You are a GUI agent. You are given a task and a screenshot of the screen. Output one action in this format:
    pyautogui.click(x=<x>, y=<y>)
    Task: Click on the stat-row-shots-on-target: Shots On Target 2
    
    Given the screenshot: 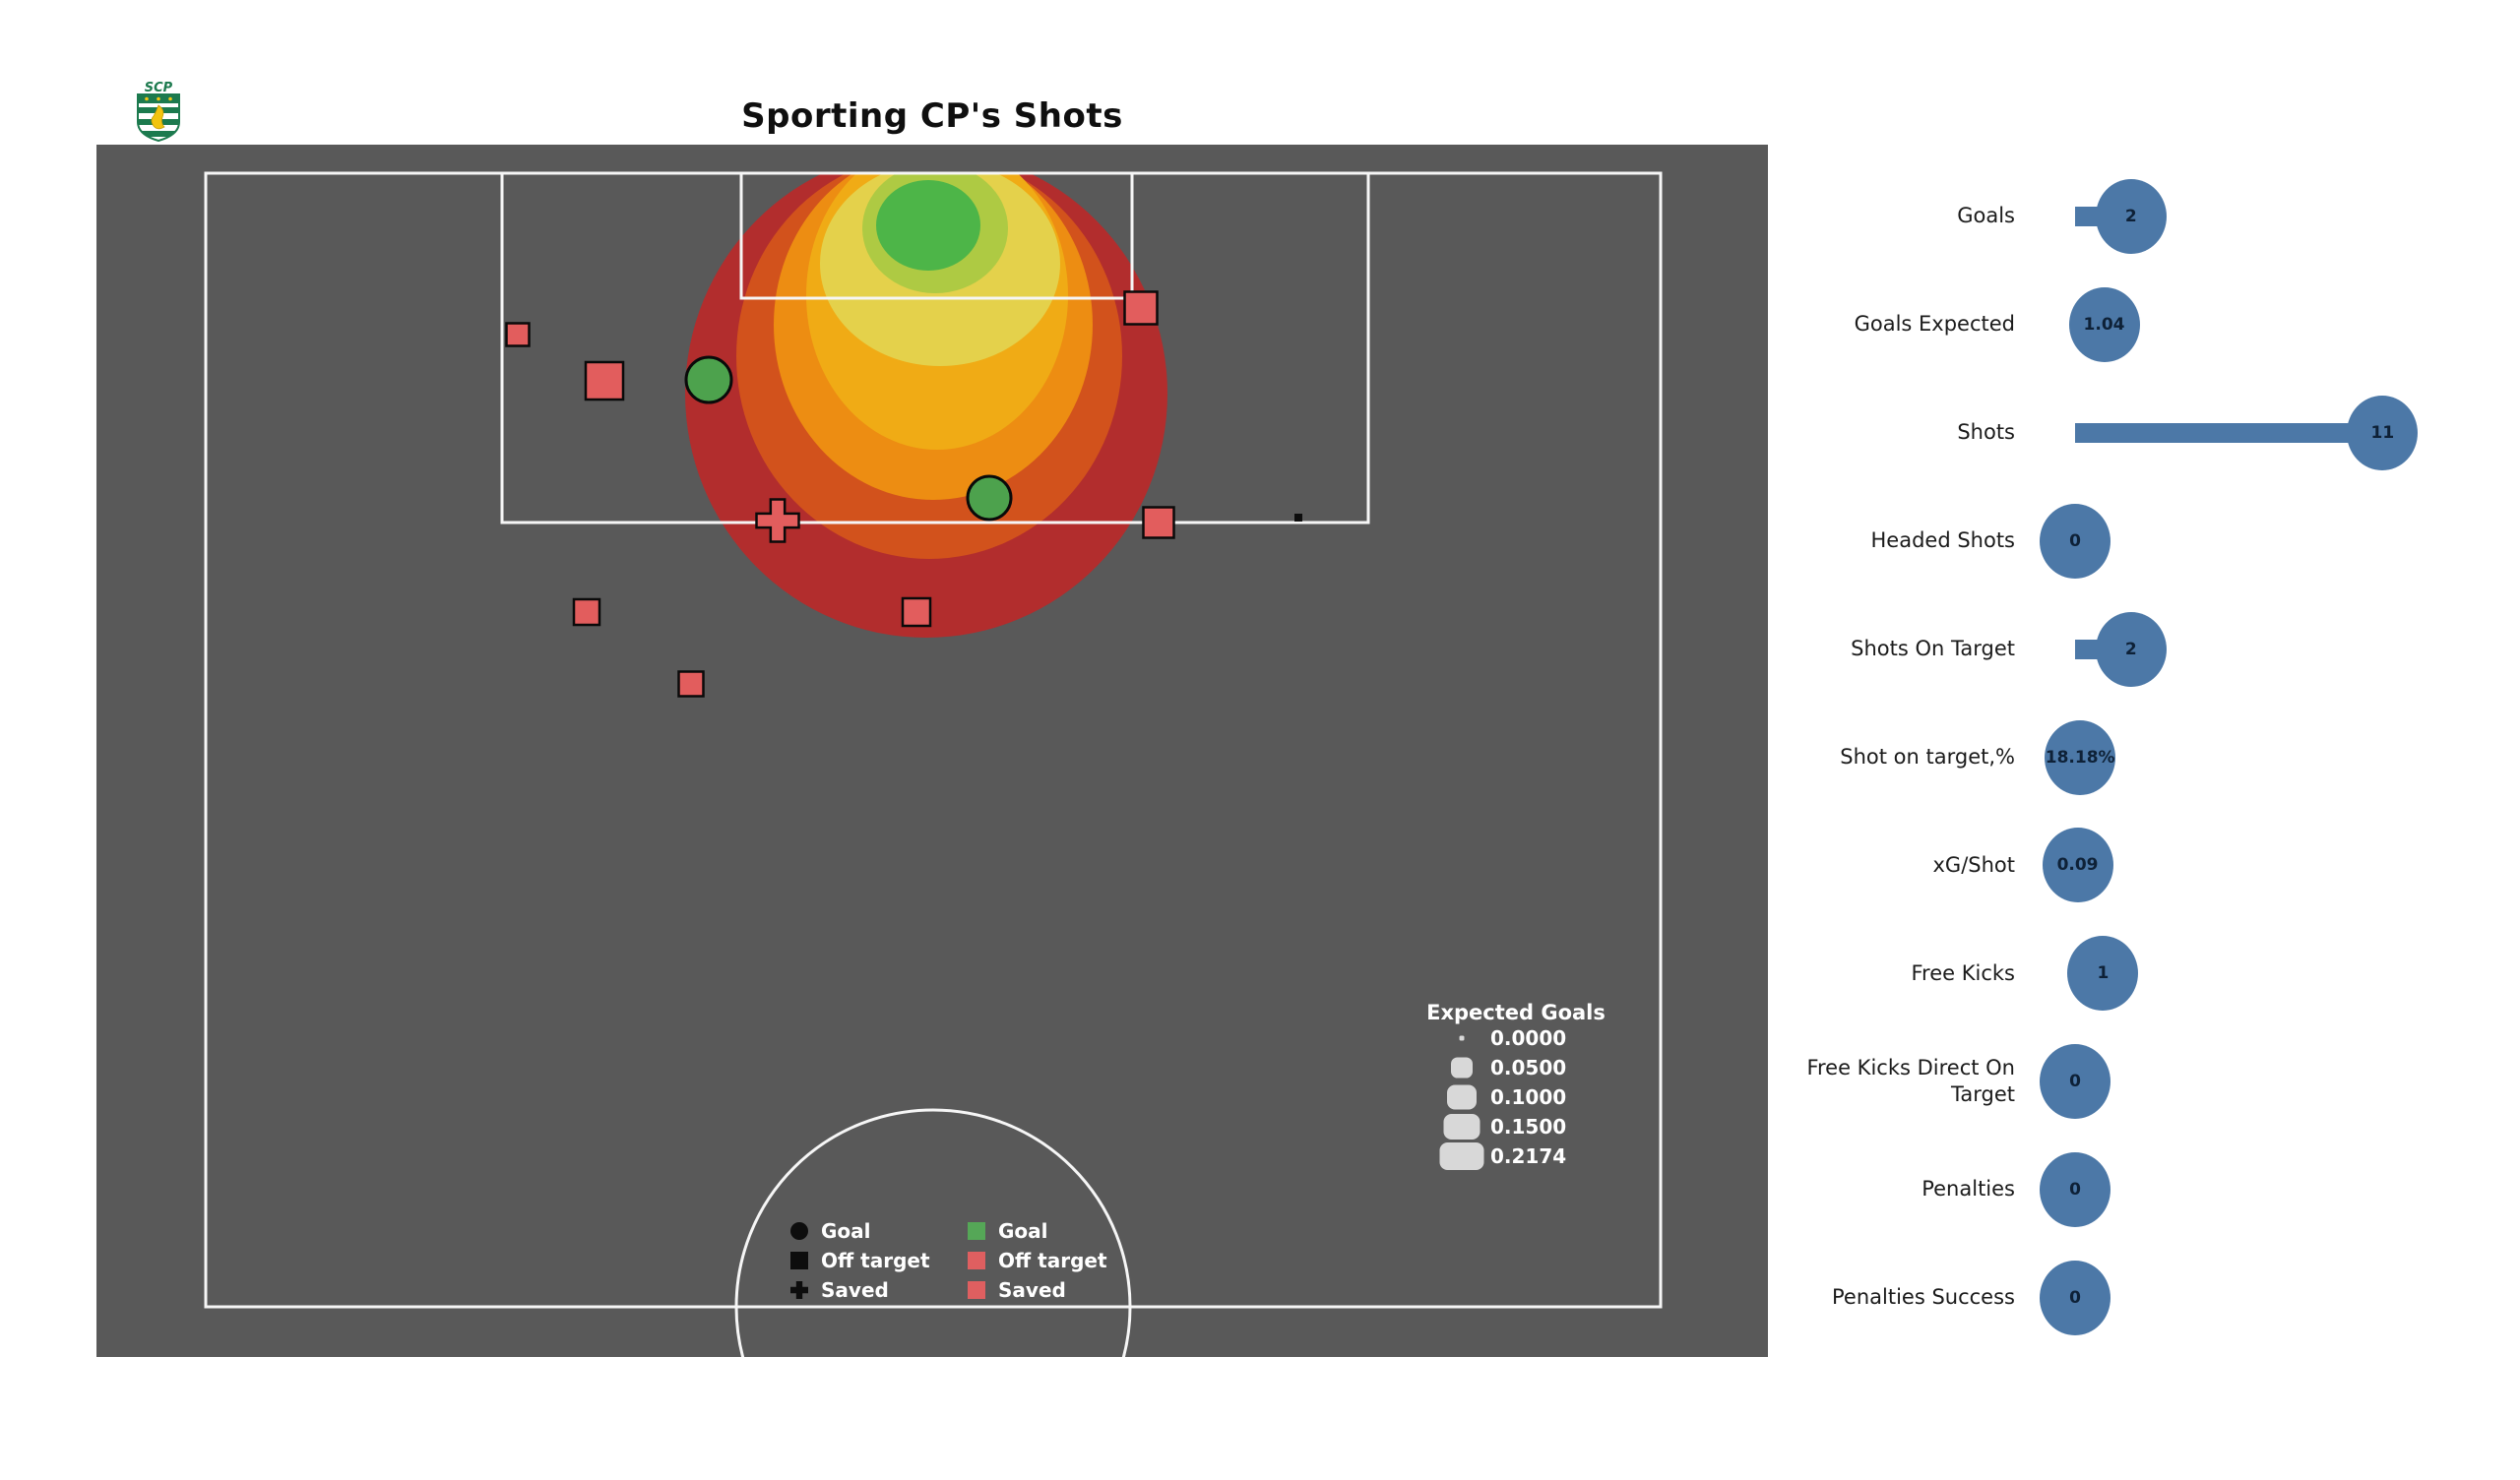 What is the action you would take?
    pyautogui.click(x=2096, y=649)
    